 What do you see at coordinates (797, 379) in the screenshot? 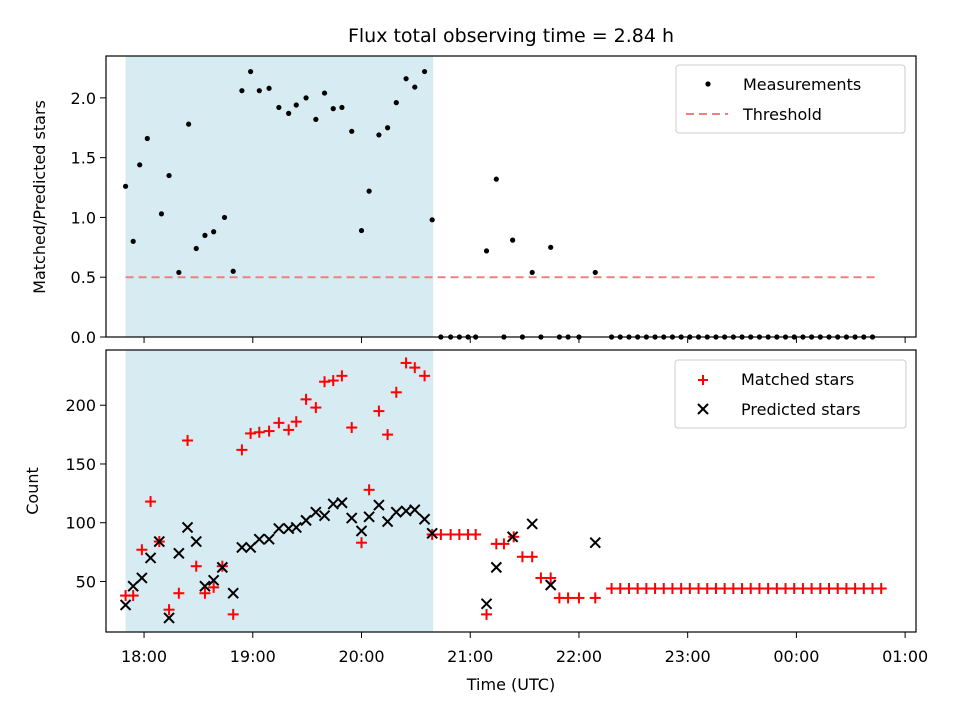
I see `legend-matched-label: Matched stars` at bounding box center [797, 379].